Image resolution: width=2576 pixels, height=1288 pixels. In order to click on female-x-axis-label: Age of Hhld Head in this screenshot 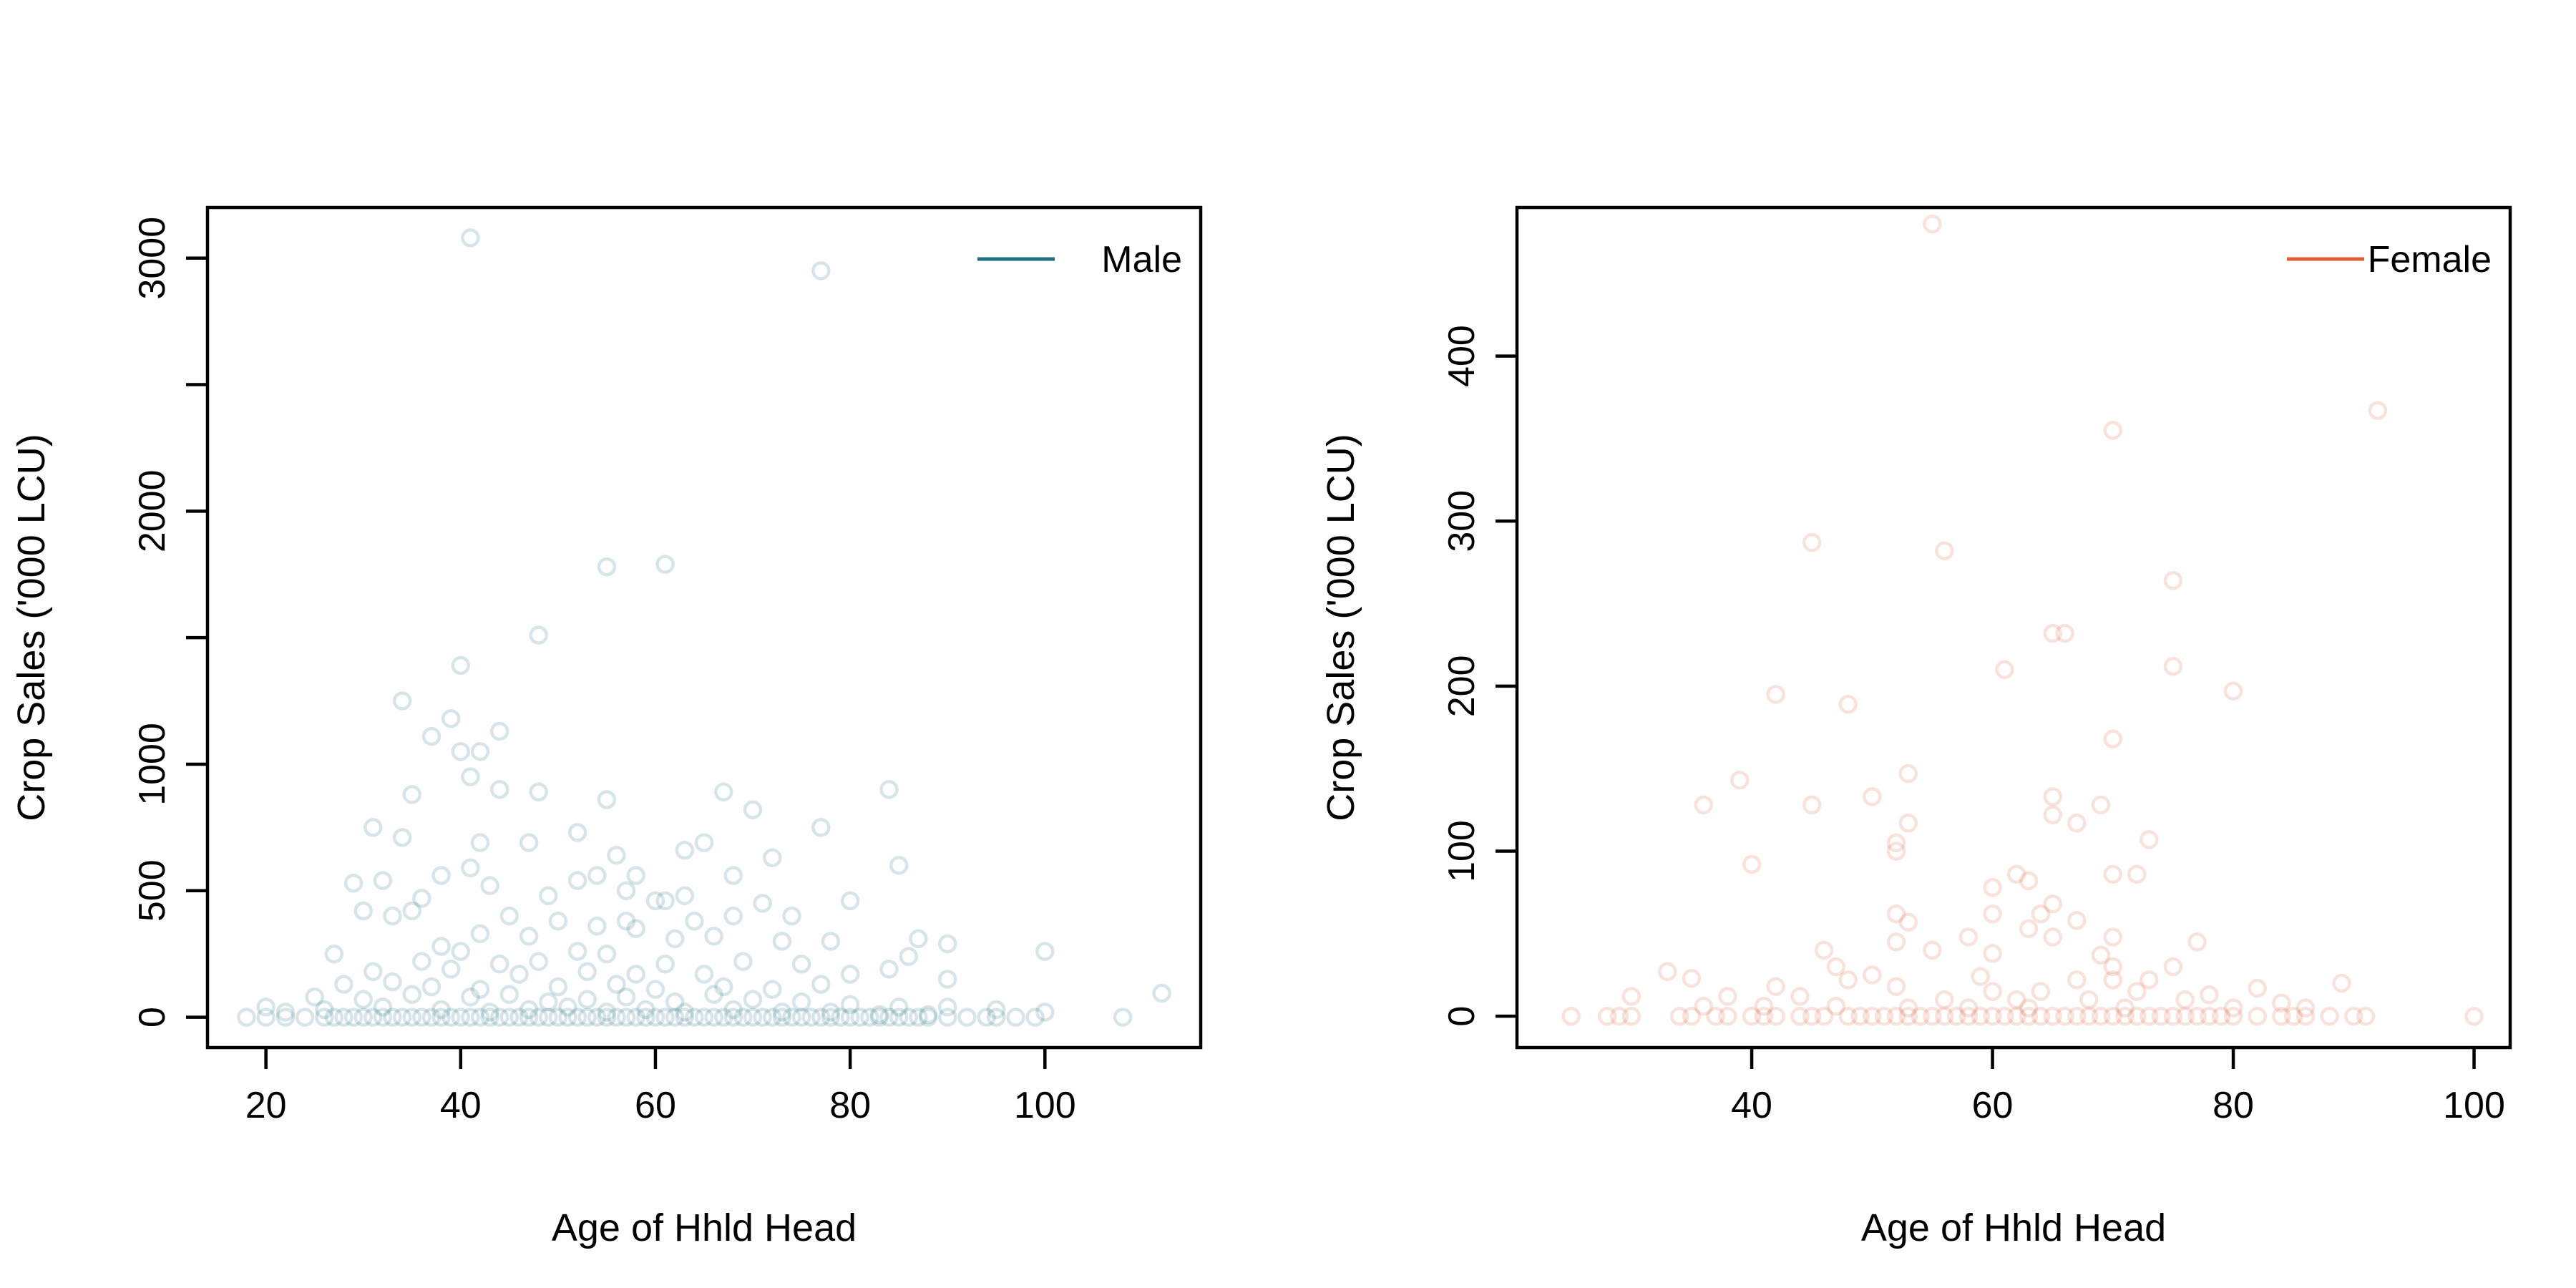, I will do `click(2013, 1227)`.